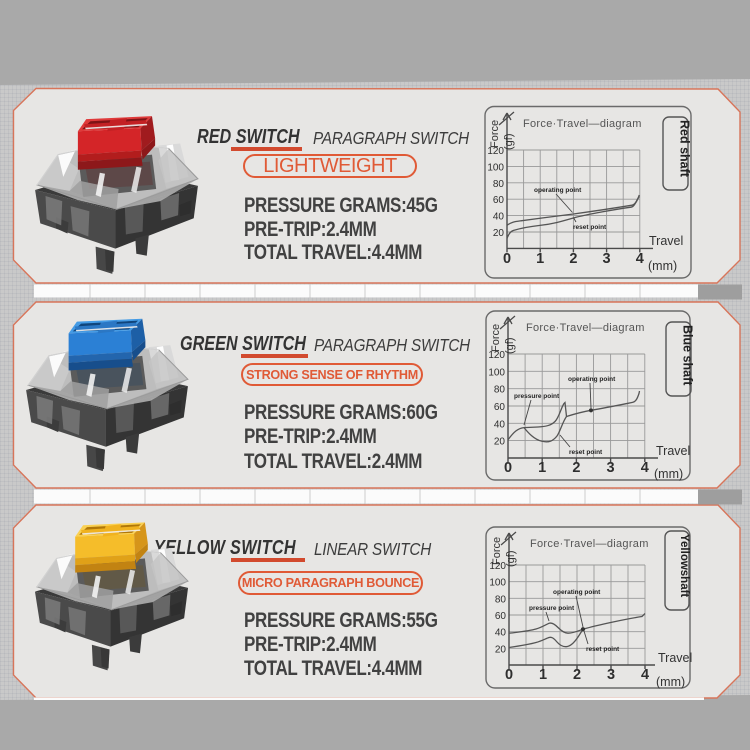 The image size is (750, 750). Describe the element at coordinates (688, 355) in the screenshot. I see `svg-text: Blue shaft` at that location.